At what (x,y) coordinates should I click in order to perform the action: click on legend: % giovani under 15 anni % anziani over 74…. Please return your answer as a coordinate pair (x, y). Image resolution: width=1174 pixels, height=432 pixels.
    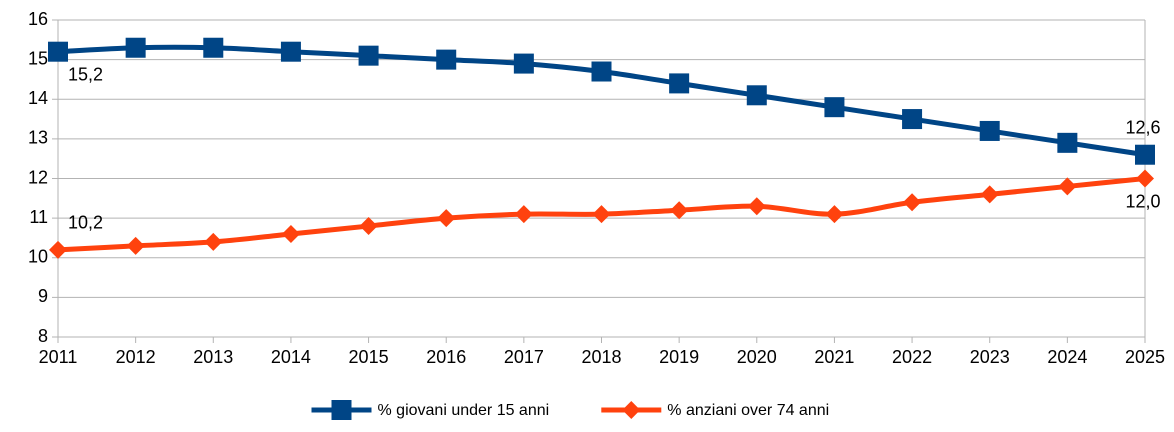
    Looking at the image, I should click on (570, 410).